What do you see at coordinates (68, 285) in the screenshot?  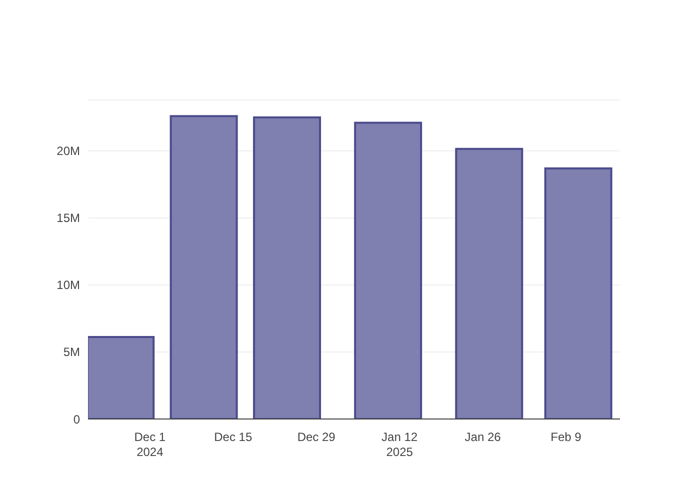 I see `y-tick-label: 10M` at bounding box center [68, 285].